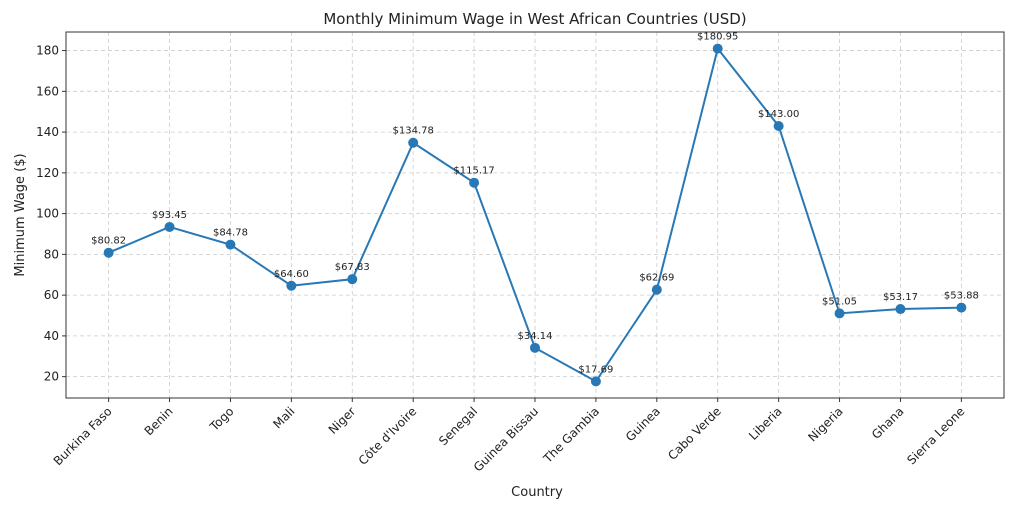  Describe the element at coordinates (506, 439) in the screenshot. I see `x-tick-label: Guinea Bissau` at that location.